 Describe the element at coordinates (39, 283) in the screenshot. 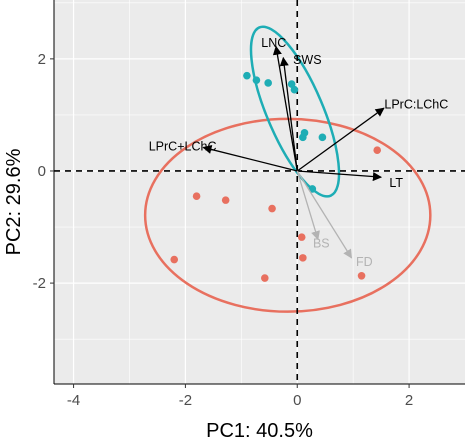

I see `y-tick-label: -2` at that location.